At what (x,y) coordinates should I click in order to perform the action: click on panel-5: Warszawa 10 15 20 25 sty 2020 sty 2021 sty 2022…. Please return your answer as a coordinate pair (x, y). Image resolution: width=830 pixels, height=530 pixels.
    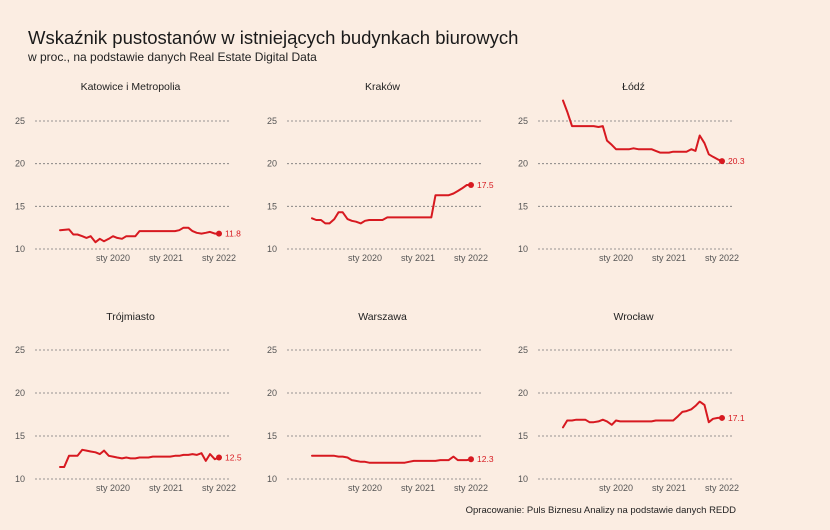
    Looking at the image, I should click on (380, 402).